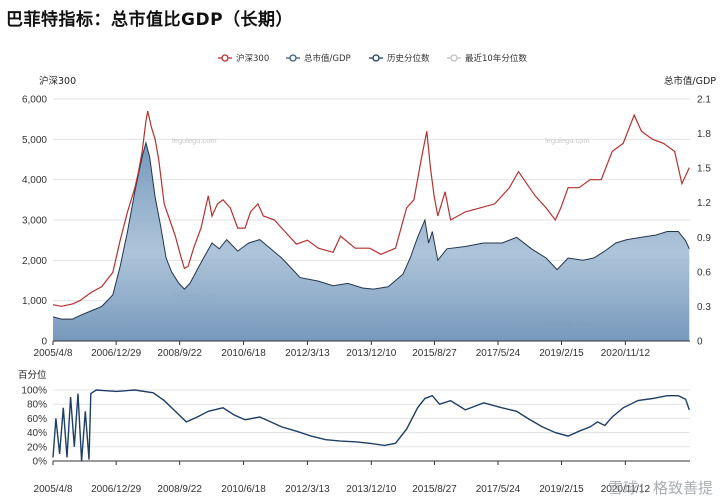 The image size is (721, 500). What do you see at coordinates (408, 58) in the screenshot?
I see `legend-label: 历史分位数` at bounding box center [408, 58].